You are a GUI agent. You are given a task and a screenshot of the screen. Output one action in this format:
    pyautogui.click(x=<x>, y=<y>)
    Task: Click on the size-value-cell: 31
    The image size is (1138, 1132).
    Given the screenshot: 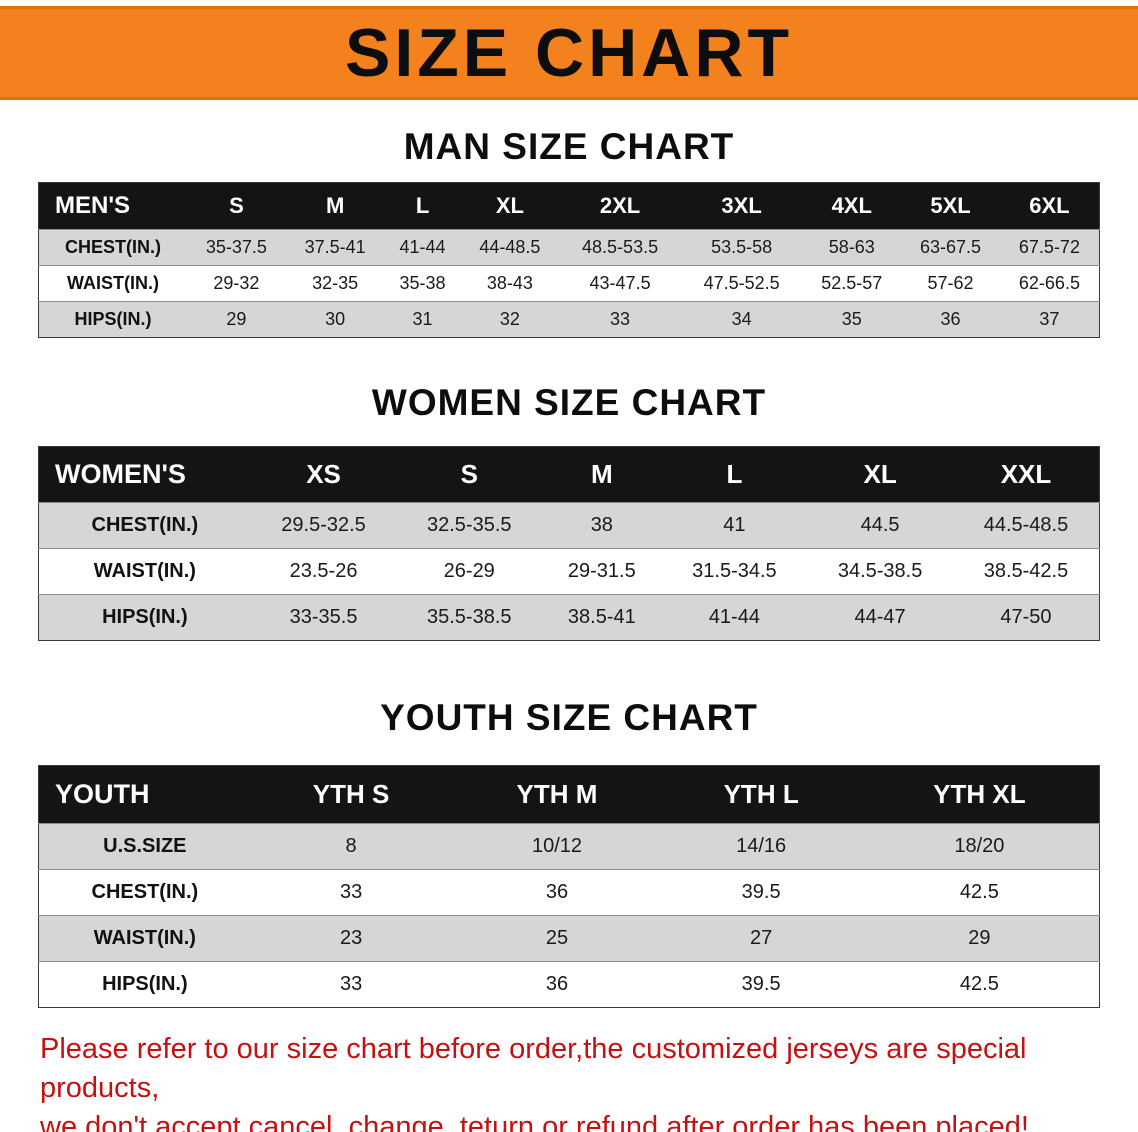 What is the action you would take?
    pyautogui.click(x=422, y=319)
    